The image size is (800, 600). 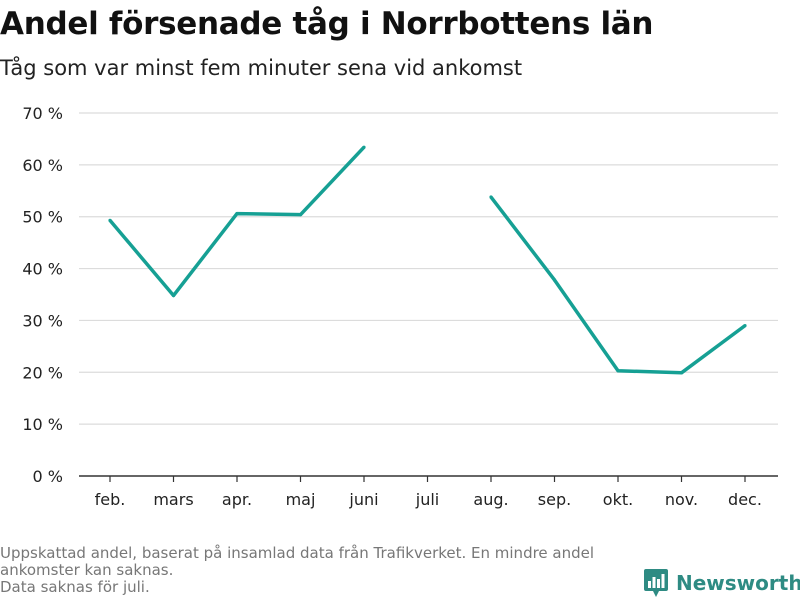 What do you see at coordinates (745, 499) in the screenshot?
I see `x-tick-label: dec.` at bounding box center [745, 499].